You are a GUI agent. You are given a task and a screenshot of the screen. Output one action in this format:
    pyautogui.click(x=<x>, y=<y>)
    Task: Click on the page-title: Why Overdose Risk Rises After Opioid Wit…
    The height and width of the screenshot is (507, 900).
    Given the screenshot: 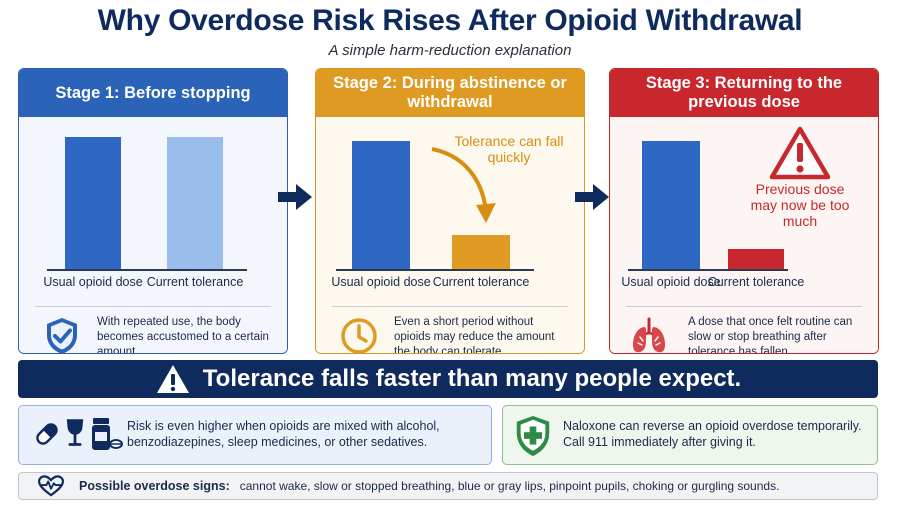 What is the action you would take?
    pyautogui.click(x=450, y=20)
    